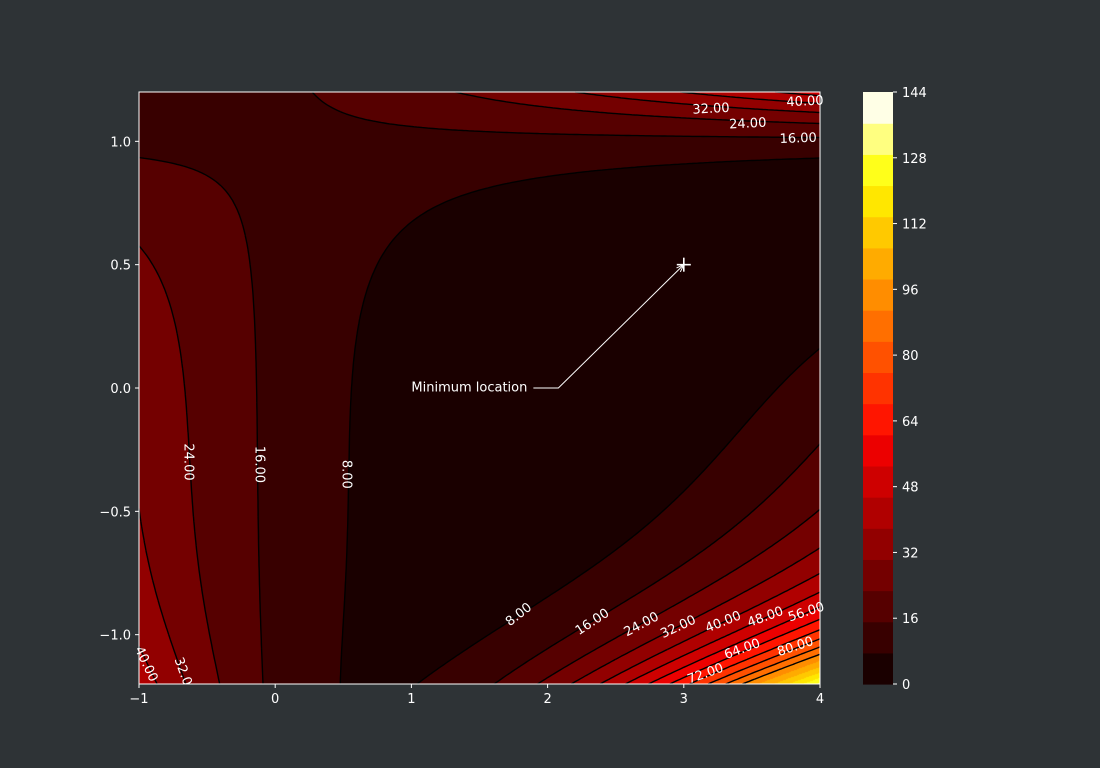 Image resolution: width=1100 pixels, height=768 pixels. I want to click on y-axis: −1.0 −0.5 0.0 0.5 1.0, so click(119, 389).